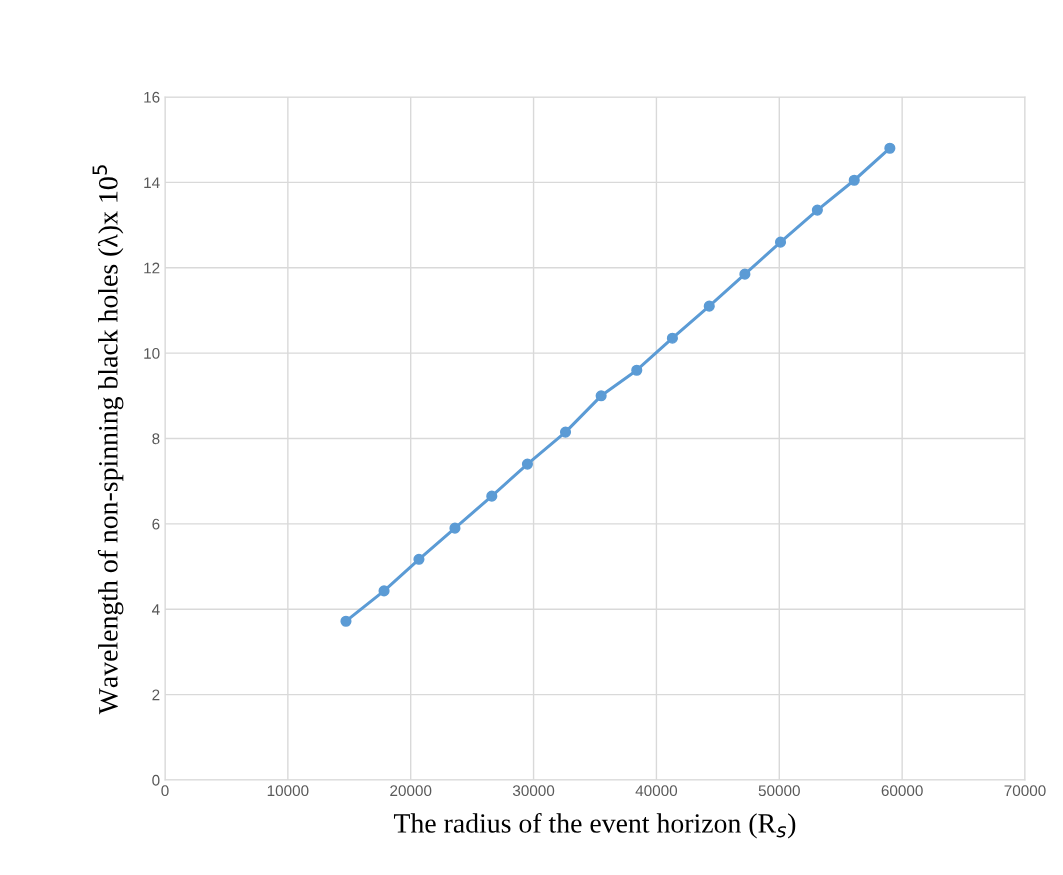 The width and height of the screenshot is (1063, 875). I want to click on y-tick-label: 2, so click(156, 695).